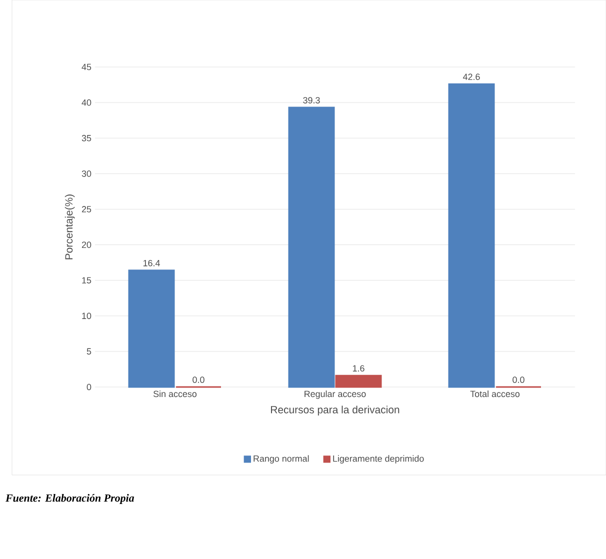  I want to click on x-axis-title: Recursos para la derivacion, so click(335, 411).